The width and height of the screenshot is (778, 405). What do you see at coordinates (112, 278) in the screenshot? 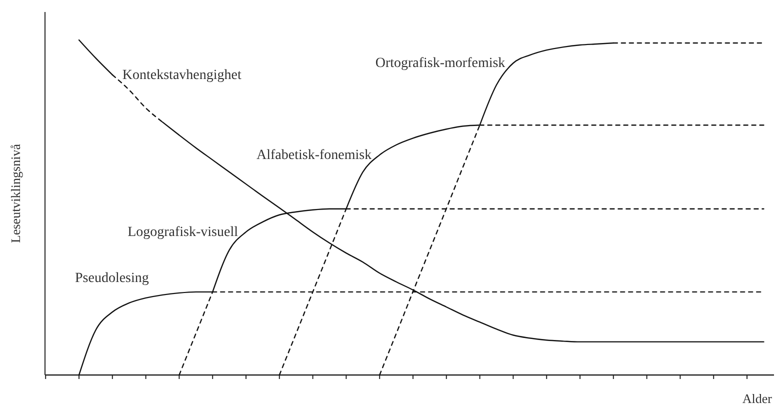
I see `series-label: Pseudolesing` at bounding box center [112, 278].